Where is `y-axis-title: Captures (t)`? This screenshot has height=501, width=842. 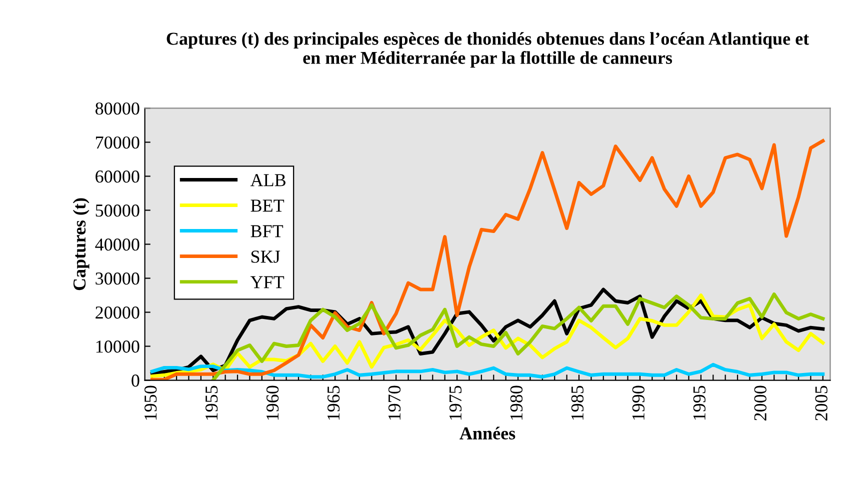
y-axis-title: Captures (t) is located at coordinates (81, 244).